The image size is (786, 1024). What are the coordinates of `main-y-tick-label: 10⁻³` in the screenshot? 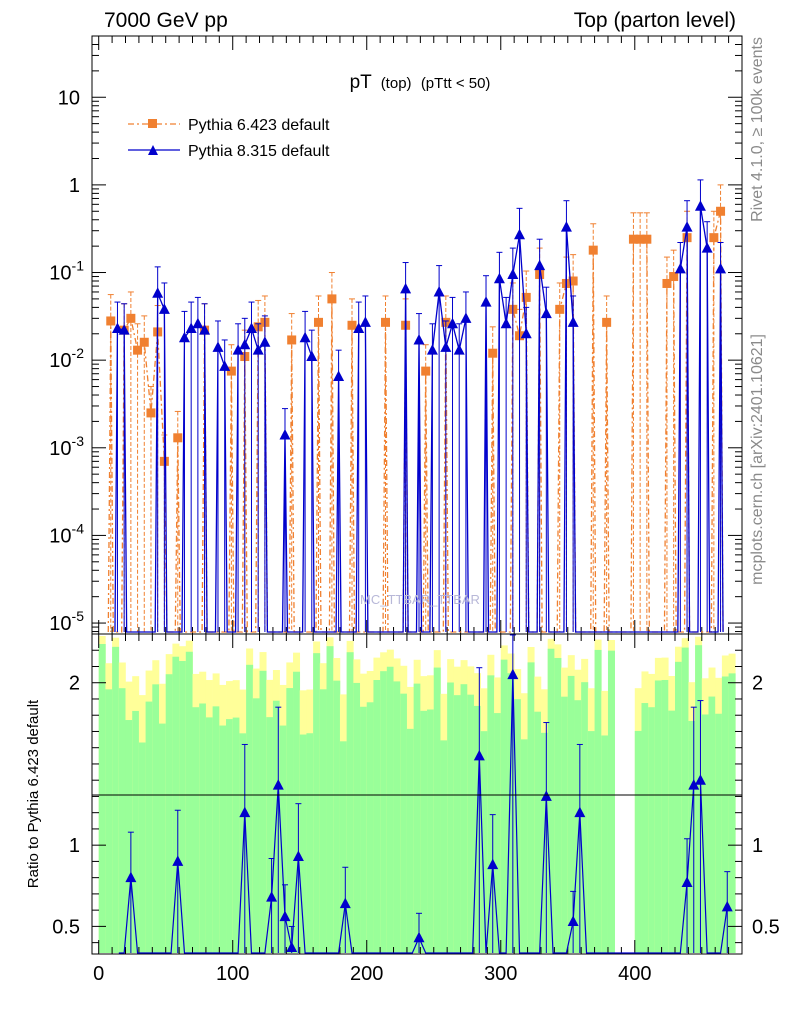 It's located at (66, 446).